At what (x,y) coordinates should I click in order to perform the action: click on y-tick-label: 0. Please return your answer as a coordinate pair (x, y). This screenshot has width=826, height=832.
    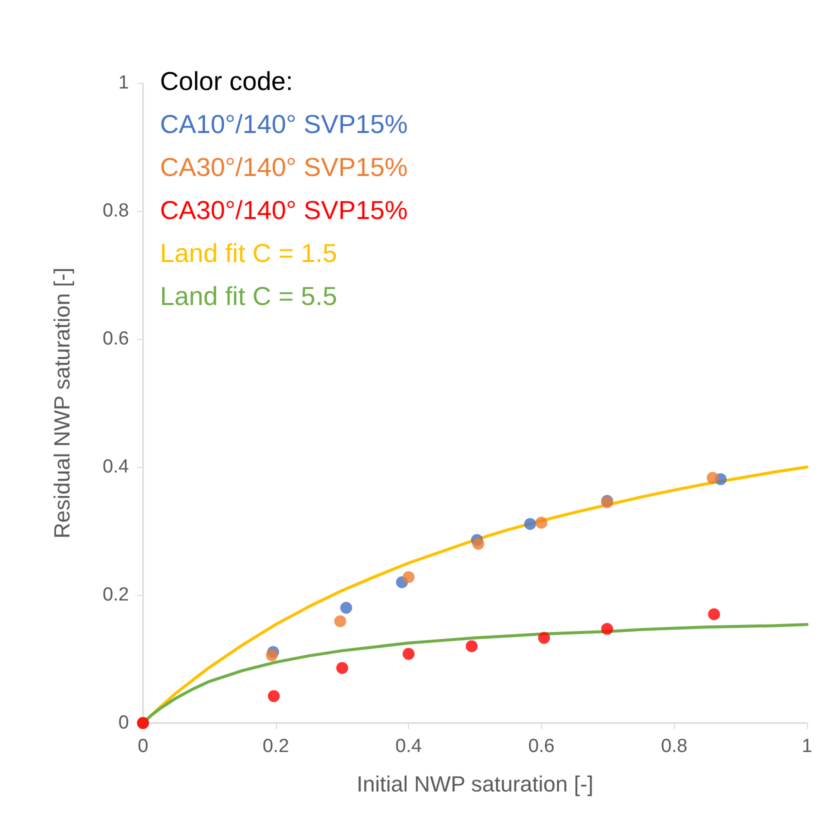
    Looking at the image, I should click on (123, 723).